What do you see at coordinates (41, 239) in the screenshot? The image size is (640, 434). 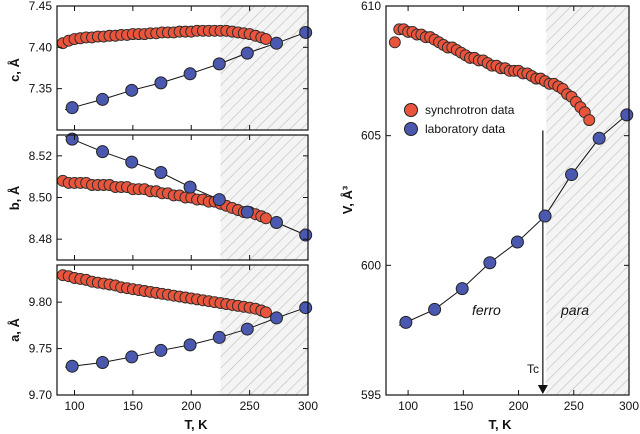 I see `b-y-tick-label: 8.48` at bounding box center [41, 239].